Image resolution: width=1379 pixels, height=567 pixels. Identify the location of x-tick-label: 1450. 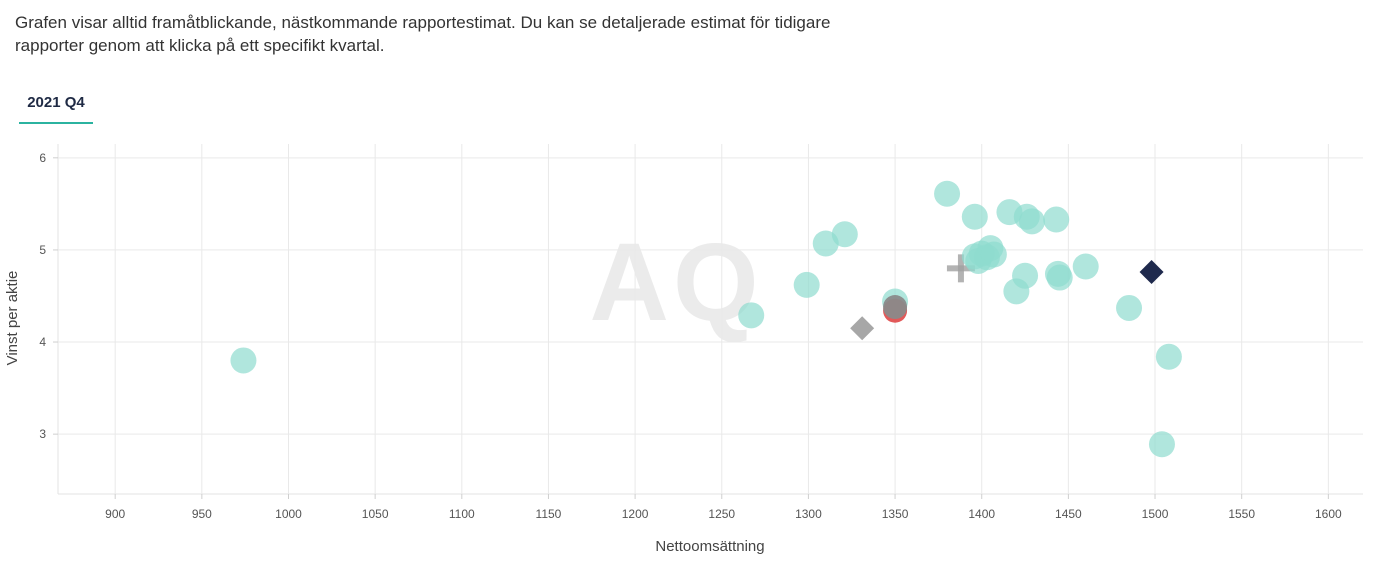
(1068, 514).